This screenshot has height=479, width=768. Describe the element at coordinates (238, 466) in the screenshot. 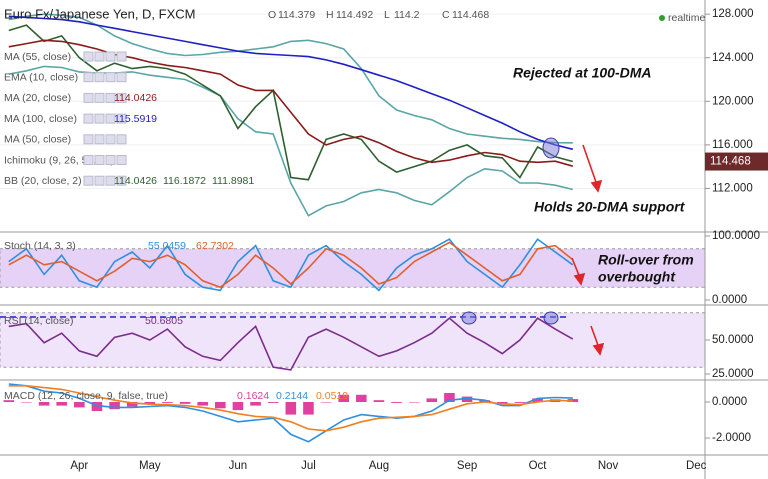

I see `x-tick-label: Jun` at that location.